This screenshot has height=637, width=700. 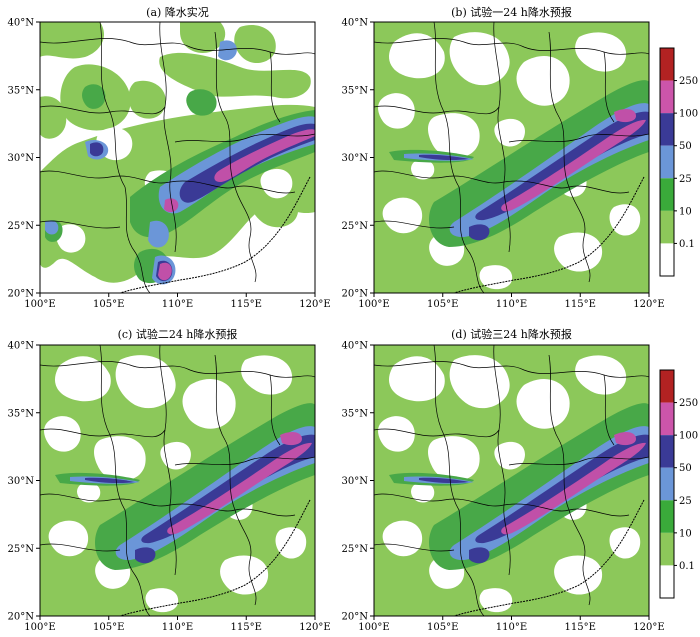 I want to click on panel-title-c: (c) 试验二24 h降水预报, so click(x=177, y=334).